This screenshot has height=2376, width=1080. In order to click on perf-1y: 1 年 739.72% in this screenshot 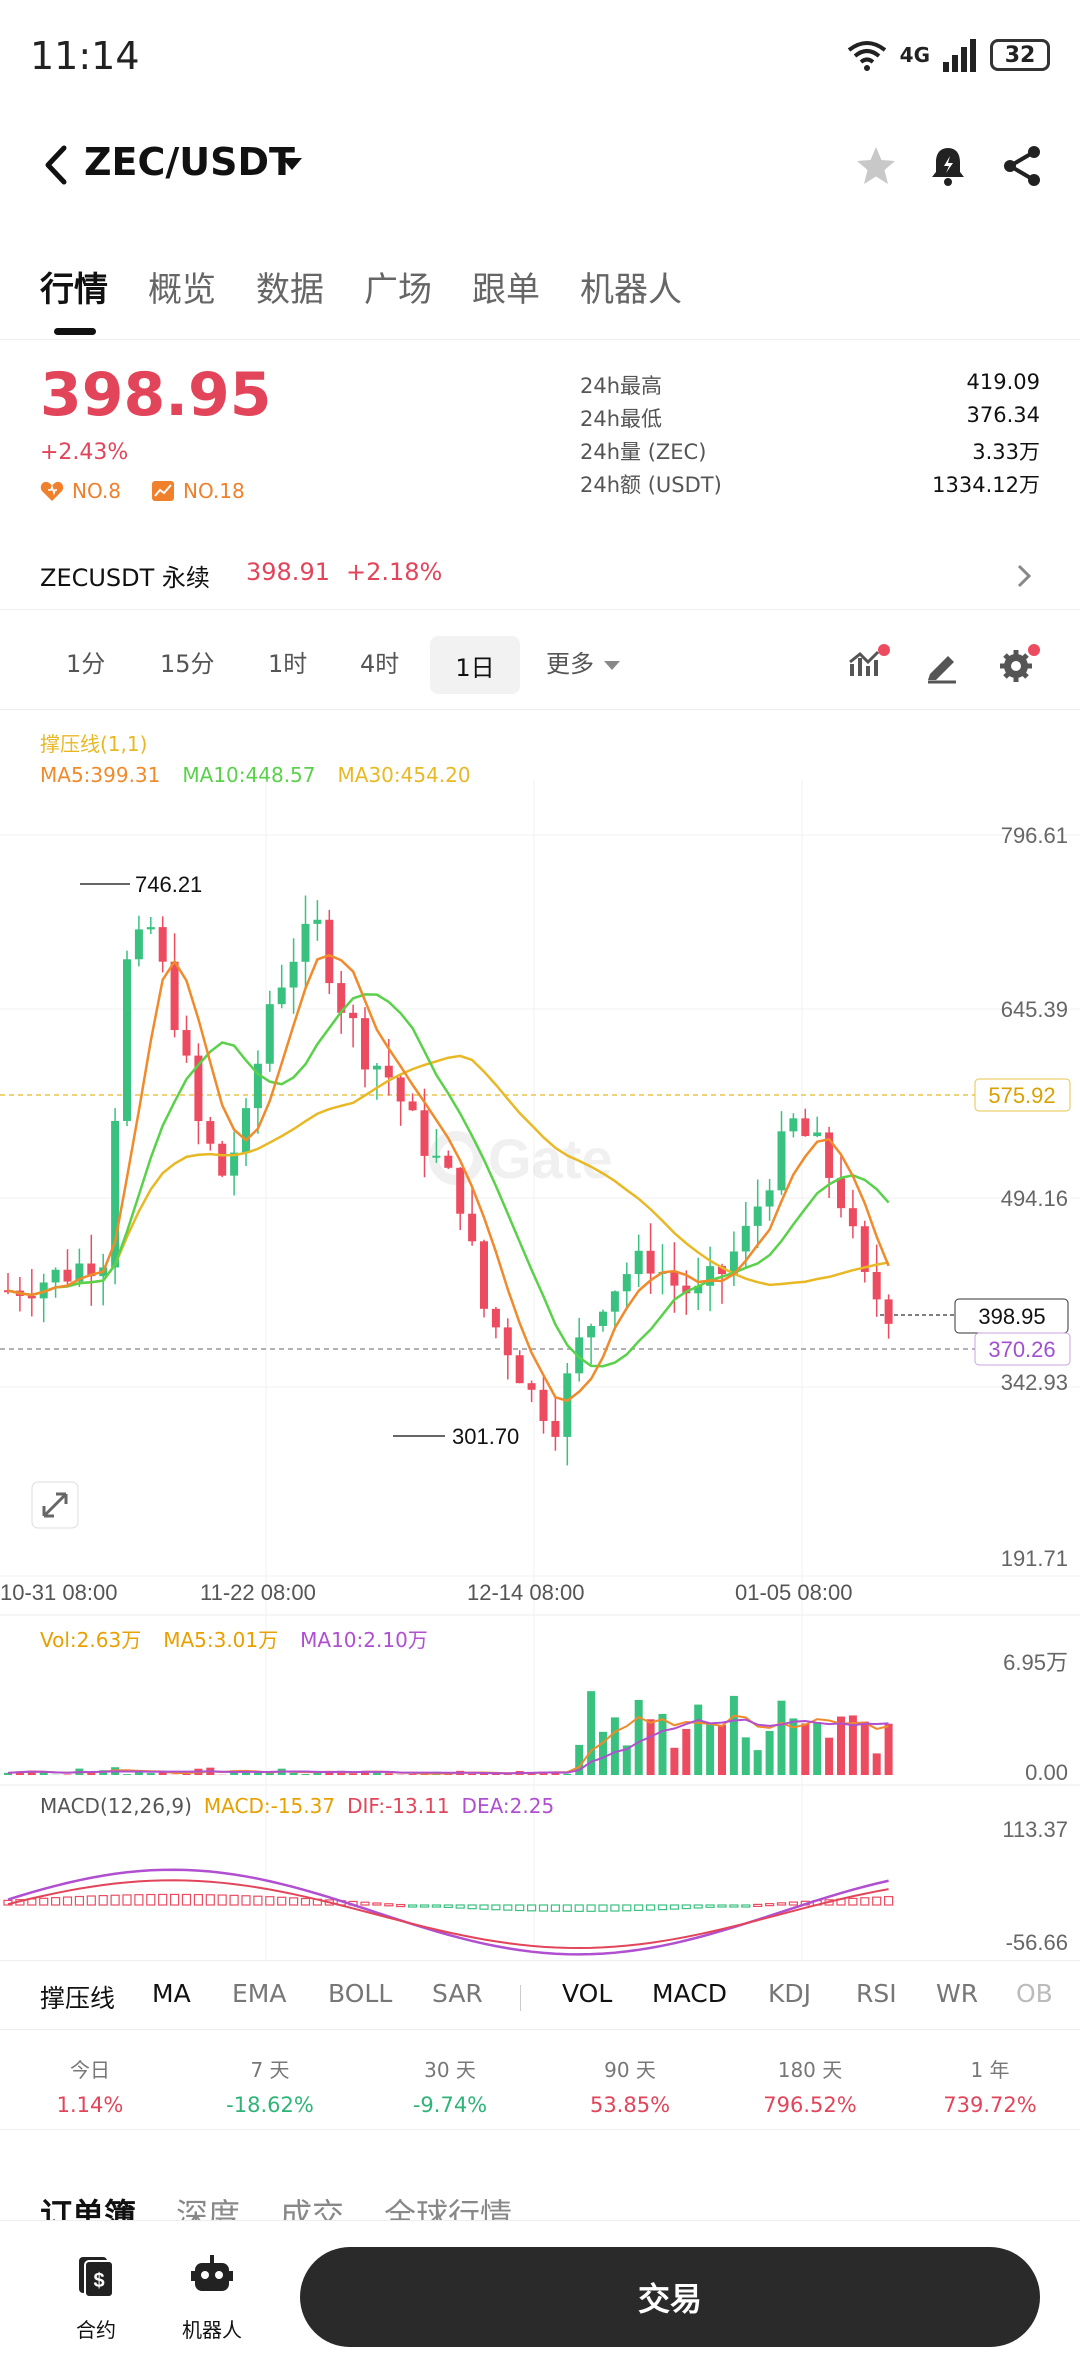, I will do `click(990, 2085)`.